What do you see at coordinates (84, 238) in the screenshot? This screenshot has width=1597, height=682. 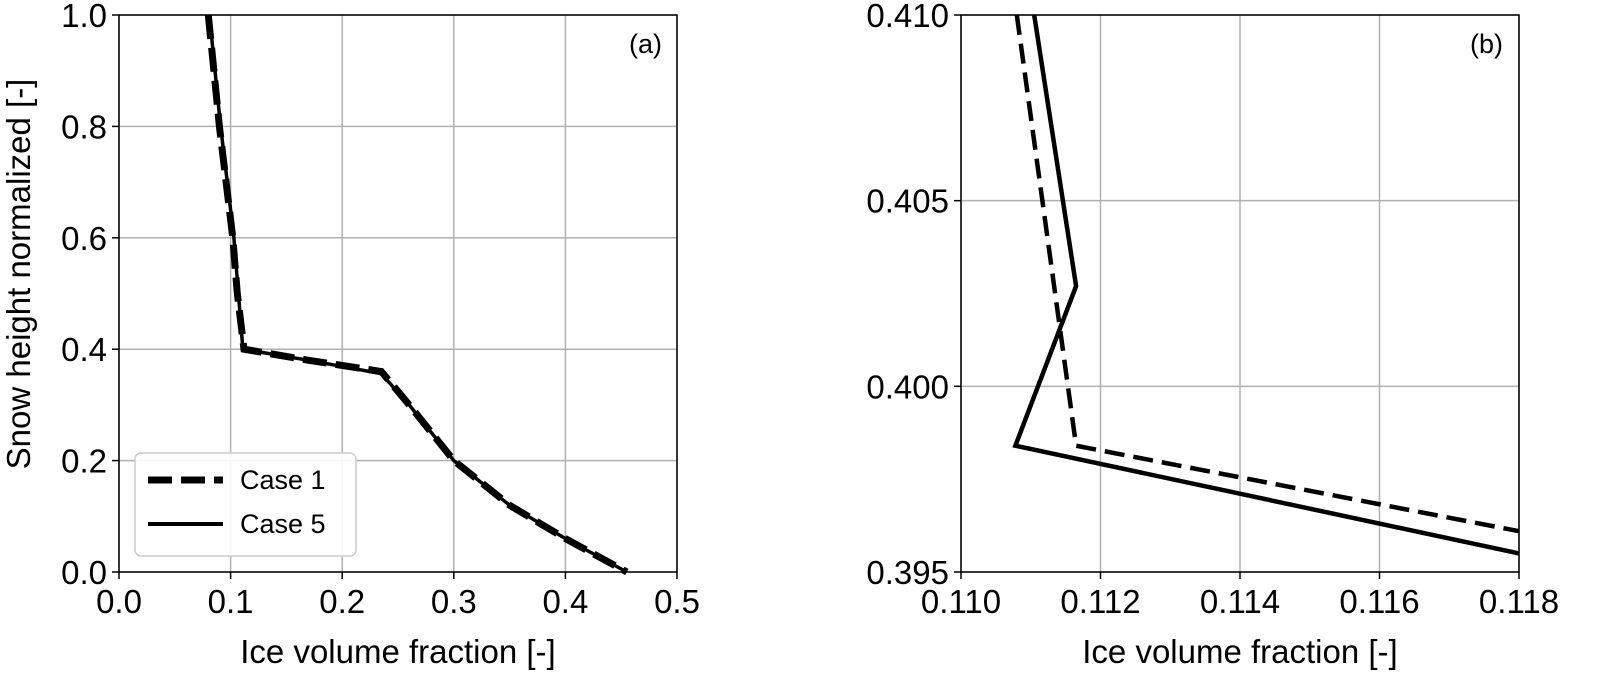 I see `y-tick-label: 0.6` at bounding box center [84, 238].